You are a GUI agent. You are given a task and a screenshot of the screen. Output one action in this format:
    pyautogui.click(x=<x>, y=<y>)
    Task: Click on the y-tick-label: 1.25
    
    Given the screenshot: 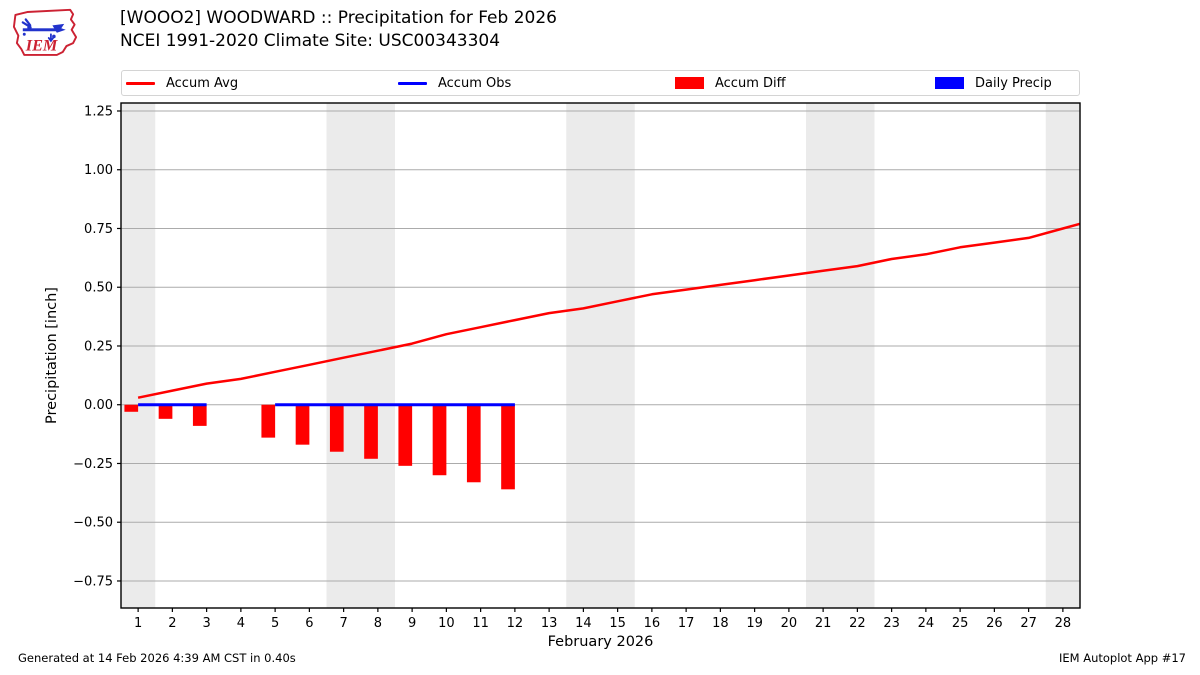 What is the action you would take?
    pyautogui.click(x=98, y=111)
    